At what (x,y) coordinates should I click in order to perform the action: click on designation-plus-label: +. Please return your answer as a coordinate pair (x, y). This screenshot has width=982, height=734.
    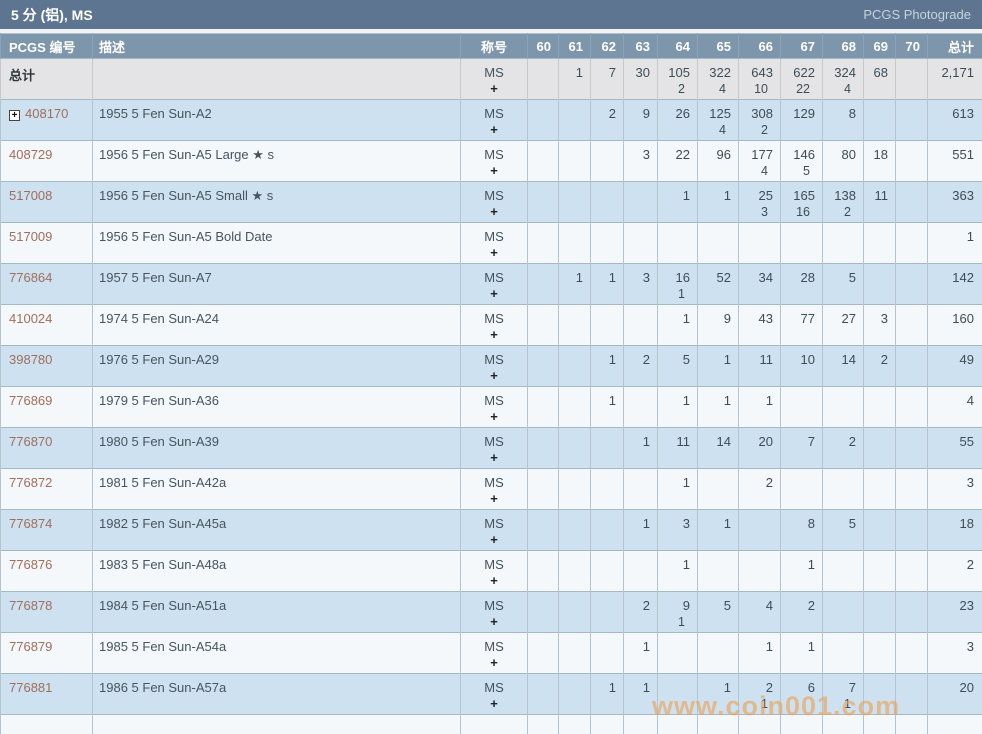
    Looking at the image, I should click on (494, 375).